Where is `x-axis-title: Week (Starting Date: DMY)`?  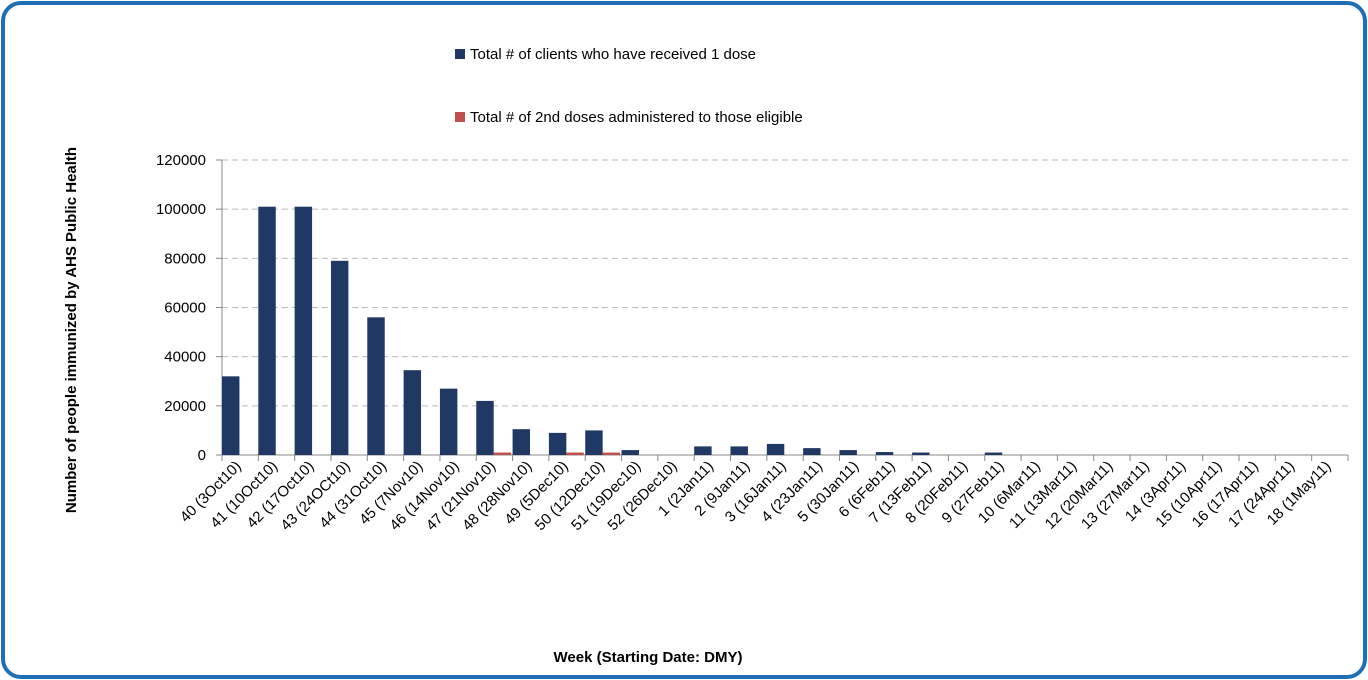
x-axis-title: Week (Starting Date: DMY) is located at coordinates (648, 657).